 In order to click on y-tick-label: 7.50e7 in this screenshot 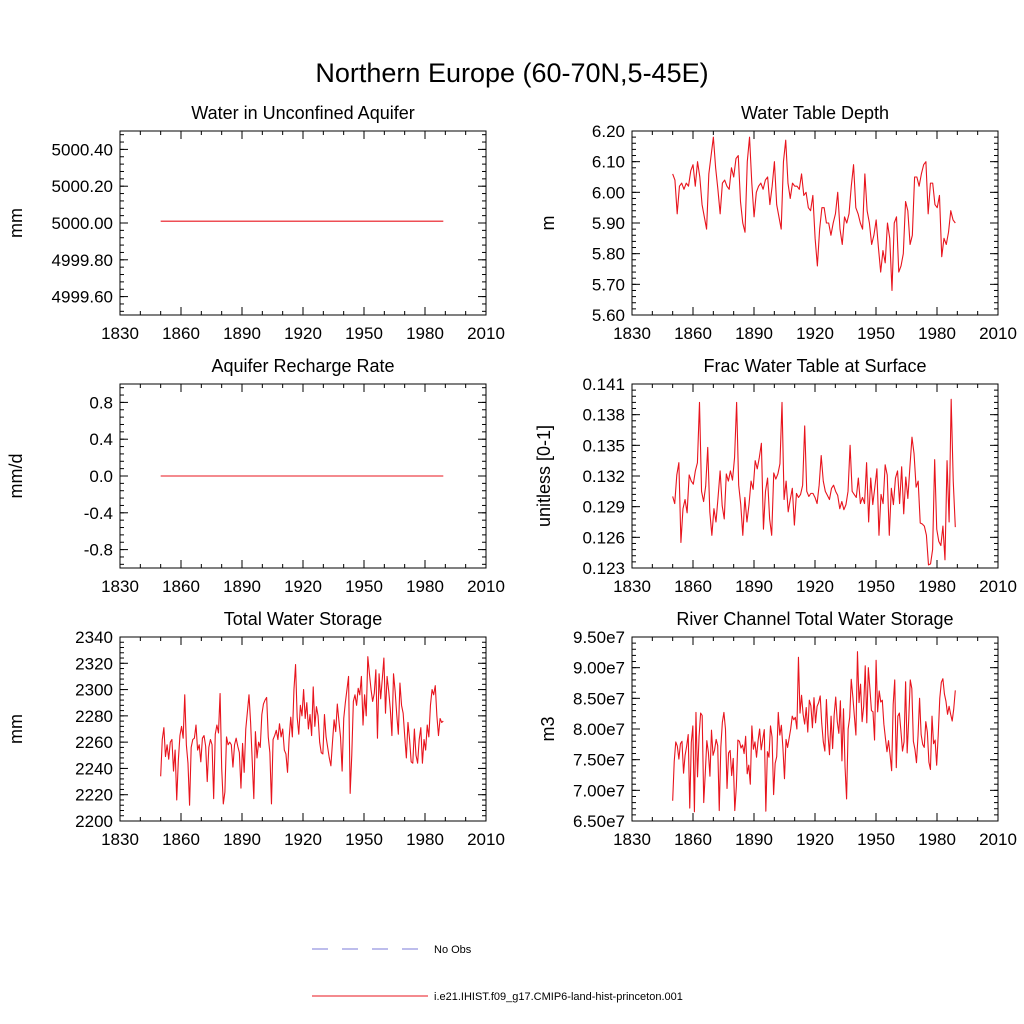, I will do `click(599, 760)`.